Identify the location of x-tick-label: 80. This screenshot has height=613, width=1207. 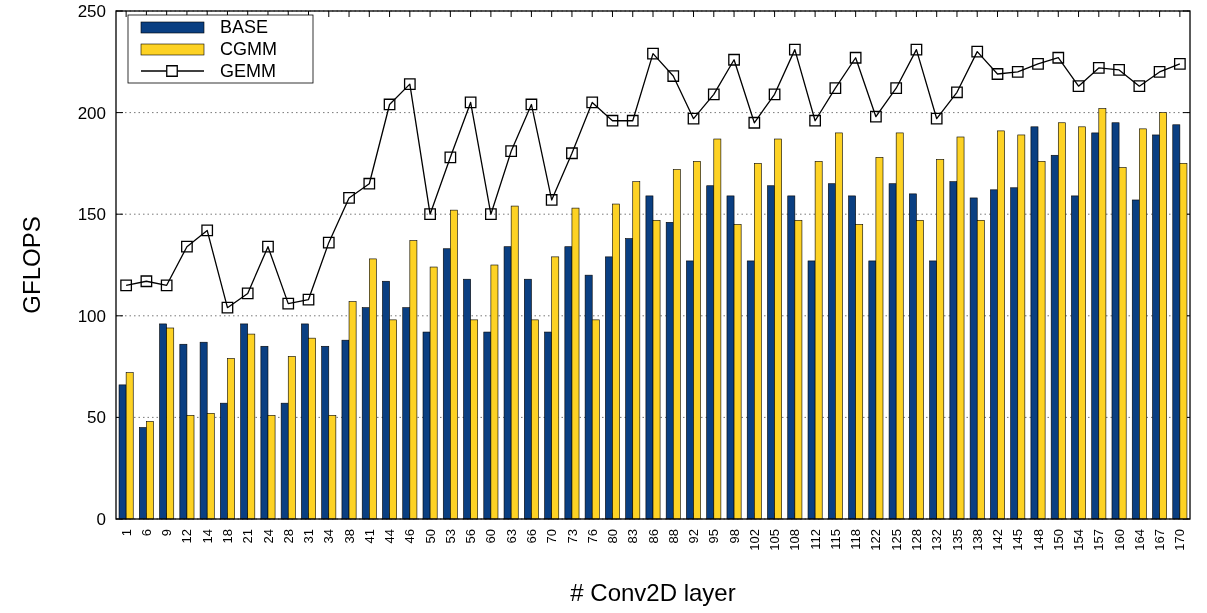
(613, 536).